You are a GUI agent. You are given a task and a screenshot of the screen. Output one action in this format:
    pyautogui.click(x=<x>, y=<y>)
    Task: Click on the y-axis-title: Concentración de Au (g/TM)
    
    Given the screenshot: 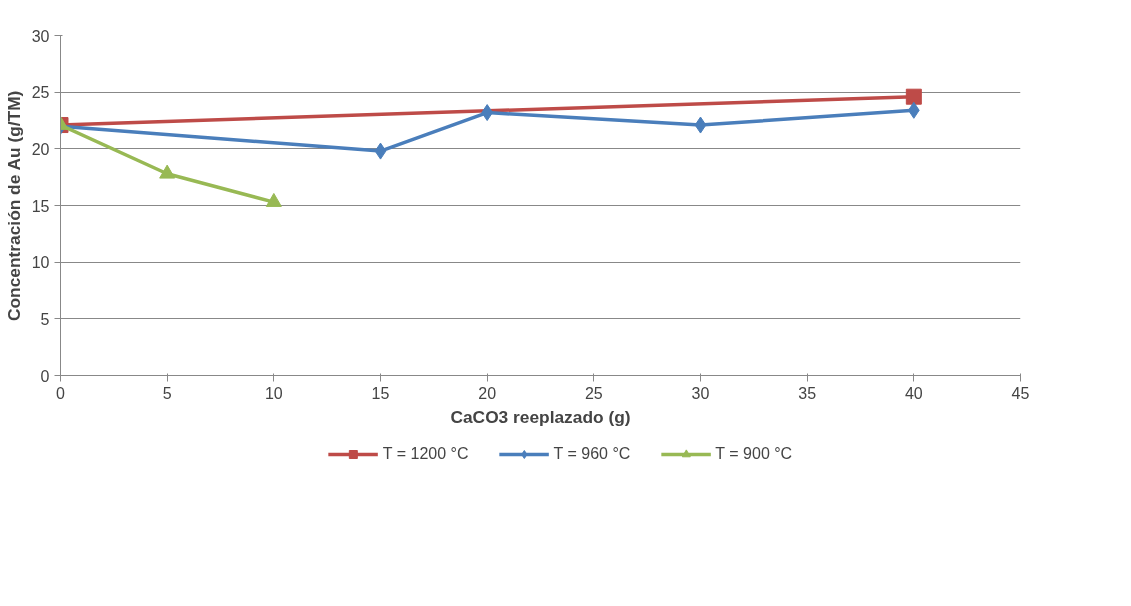 What is the action you would take?
    pyautogui.click(x=13, y=206)
    